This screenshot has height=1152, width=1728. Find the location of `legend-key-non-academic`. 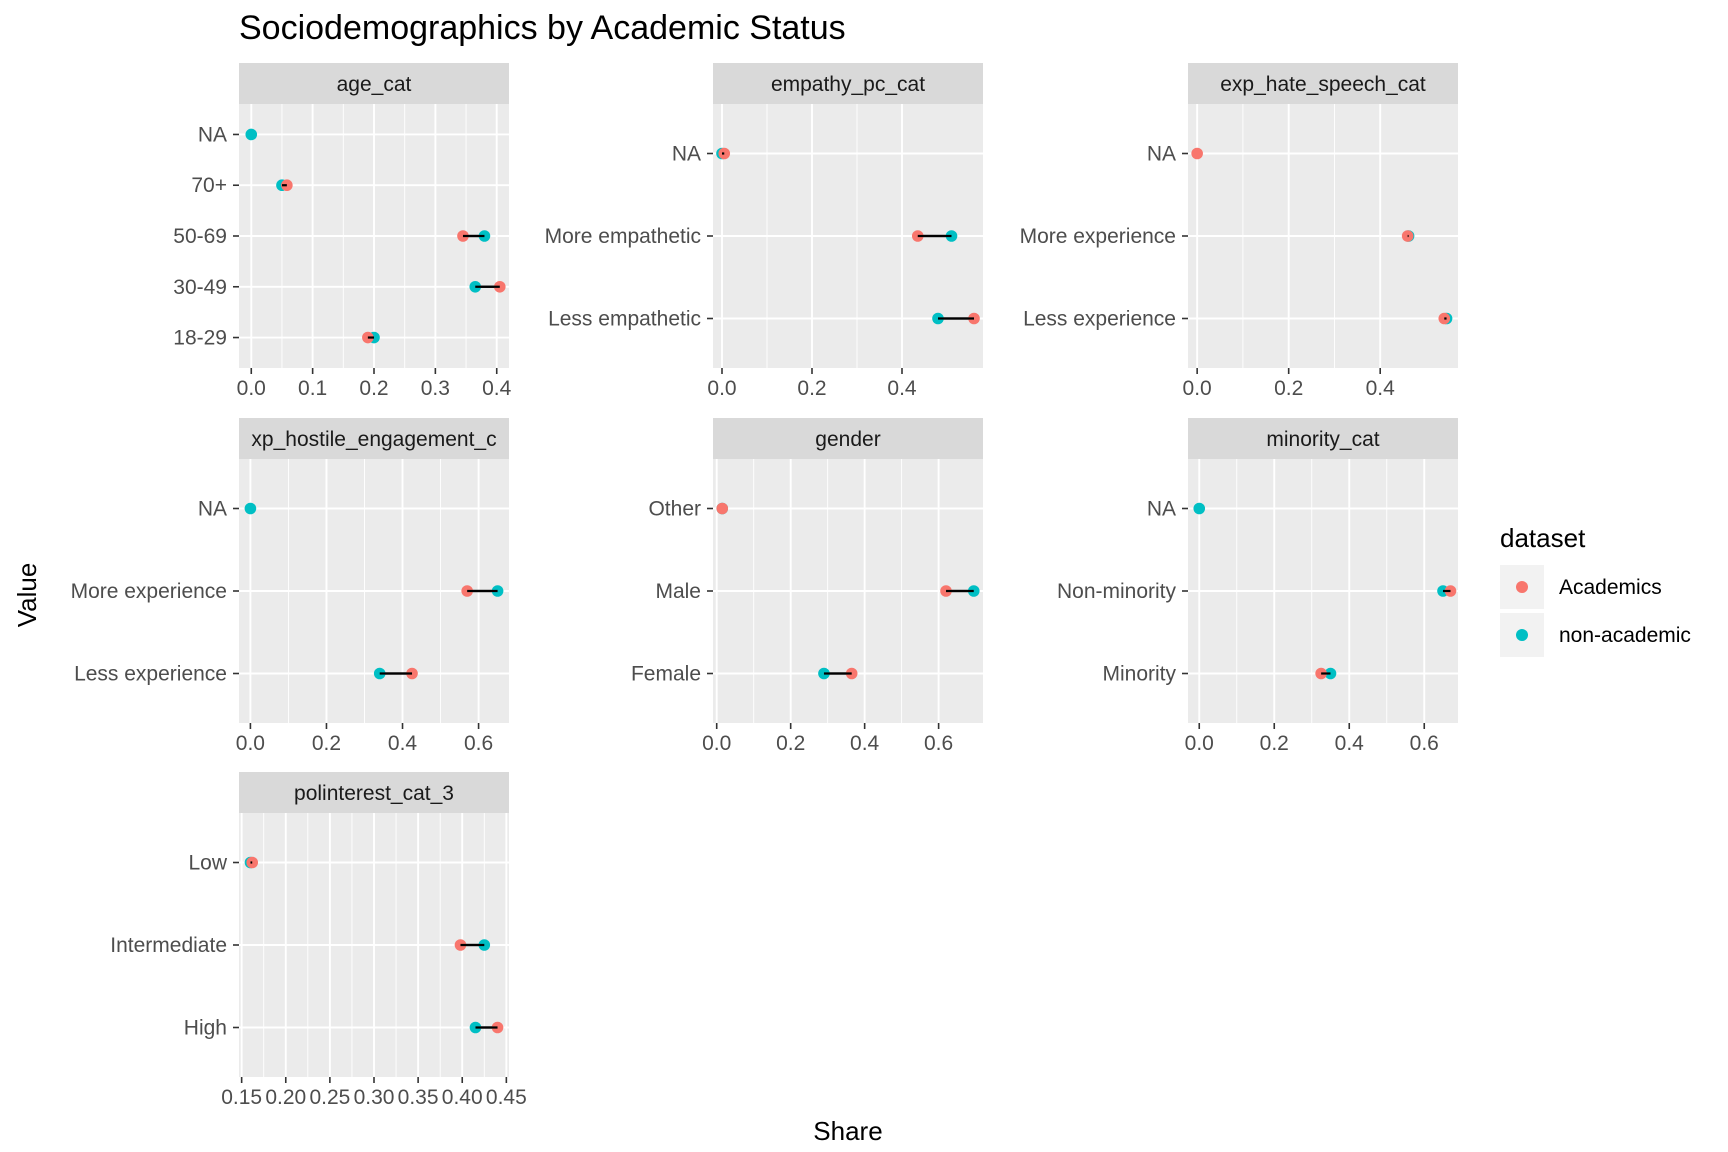

legend-key-non-academic is located at coordinates (1522, 635).